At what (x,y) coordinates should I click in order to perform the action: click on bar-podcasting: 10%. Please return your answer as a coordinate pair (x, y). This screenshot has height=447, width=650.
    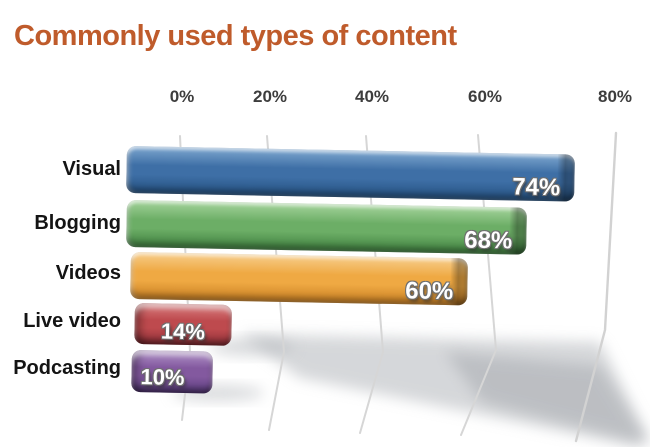
    Looking at the image, I should click on (172, 372).